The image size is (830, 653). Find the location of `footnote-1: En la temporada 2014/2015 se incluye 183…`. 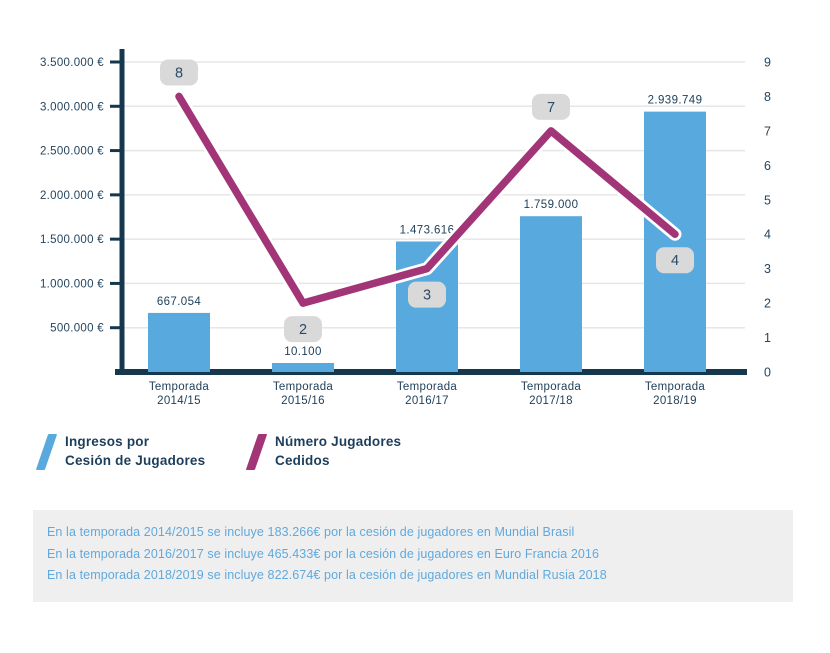

footnote-1: En la temporada 2014/2015 se incluye 183… is located at coordinates (311, 532).